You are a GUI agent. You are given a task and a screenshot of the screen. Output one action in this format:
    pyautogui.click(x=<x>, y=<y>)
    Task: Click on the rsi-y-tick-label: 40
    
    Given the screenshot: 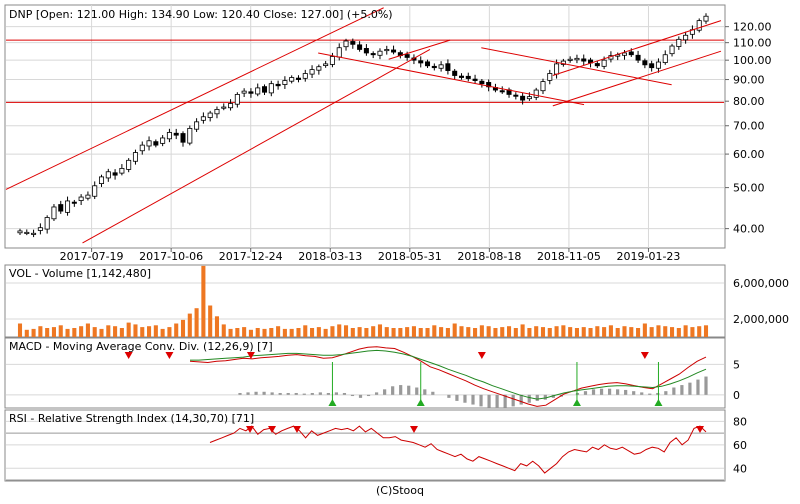 What is the action you would take?
    pyautogui.click(x=740, y=468)
    